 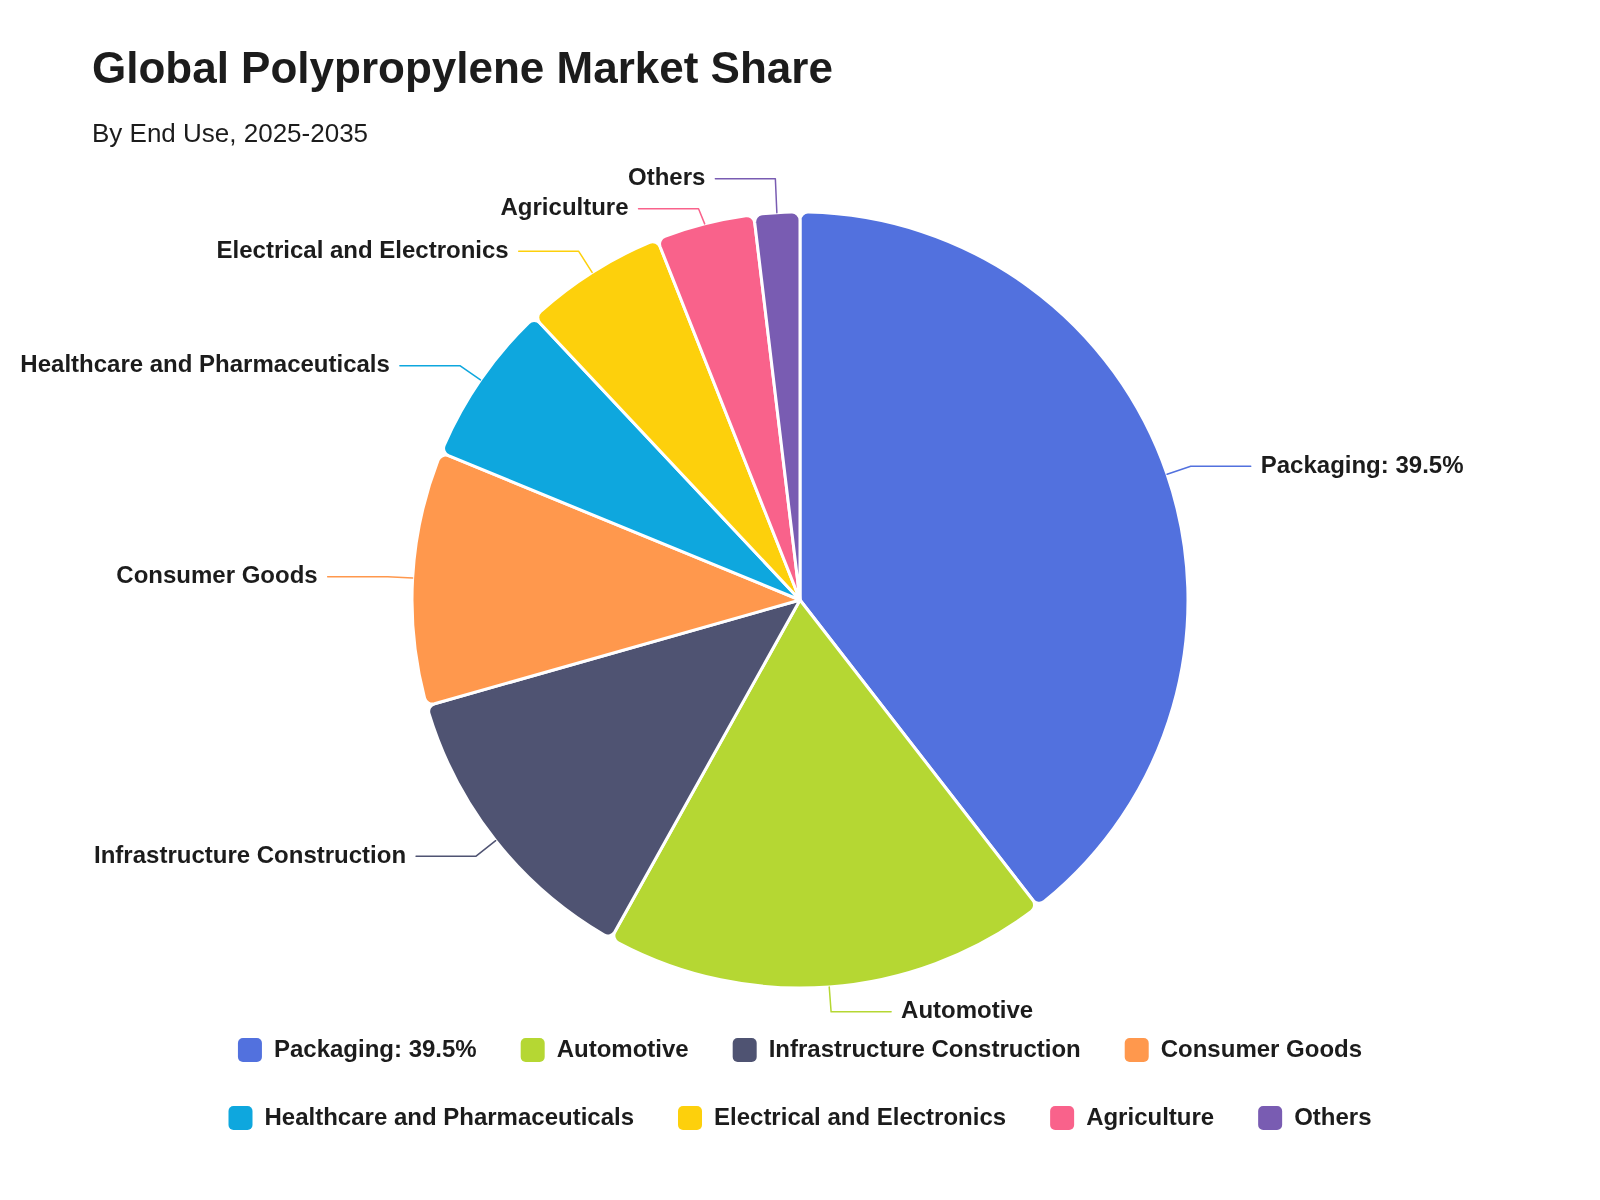 What do you see at coordinates (1150, 1116) in the screenshot?
I see `legend-label: Agriculture` at bounding box center [1150, 1116].